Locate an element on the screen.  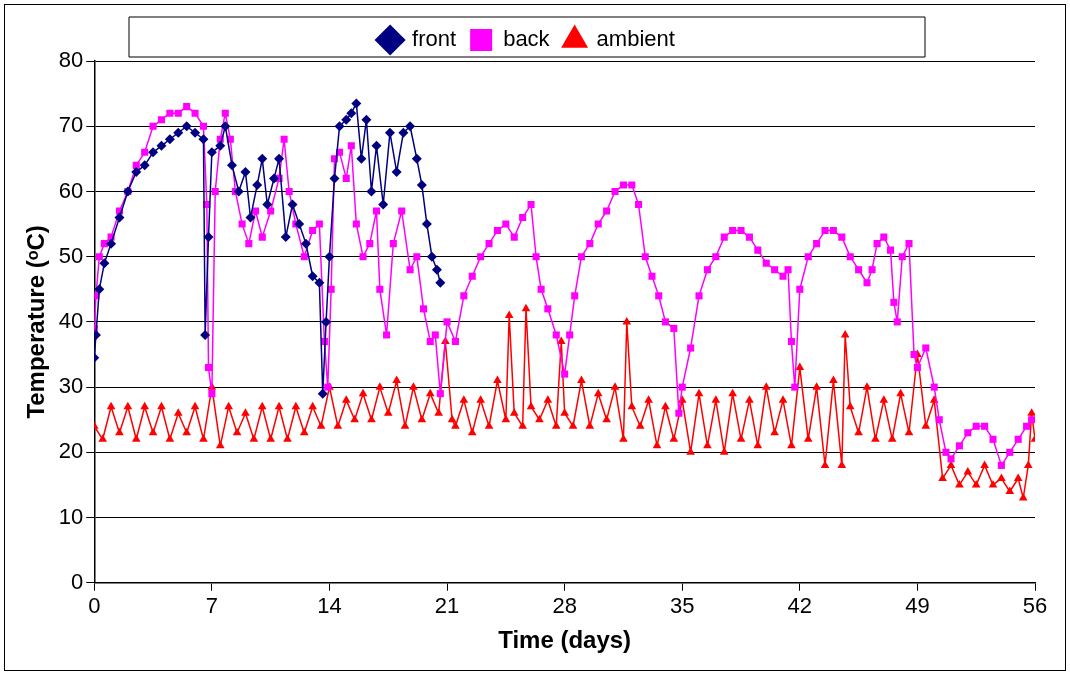
y-tick-label: 70 is located at coordinates (71, 125).